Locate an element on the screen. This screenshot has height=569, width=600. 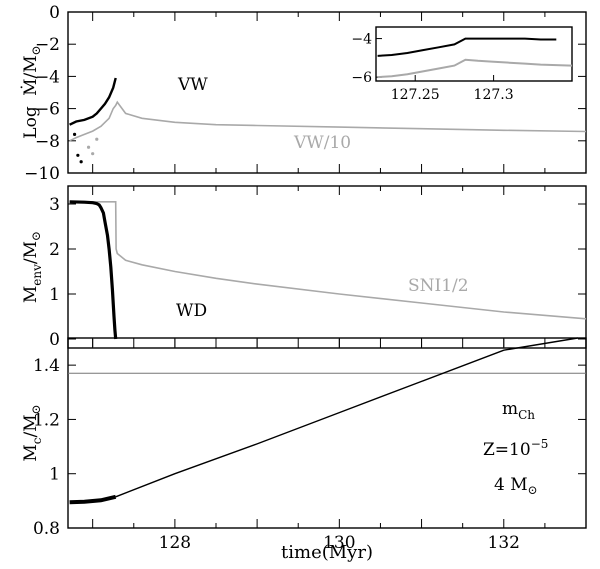
inset-frame is located at coordinates (474, 54).